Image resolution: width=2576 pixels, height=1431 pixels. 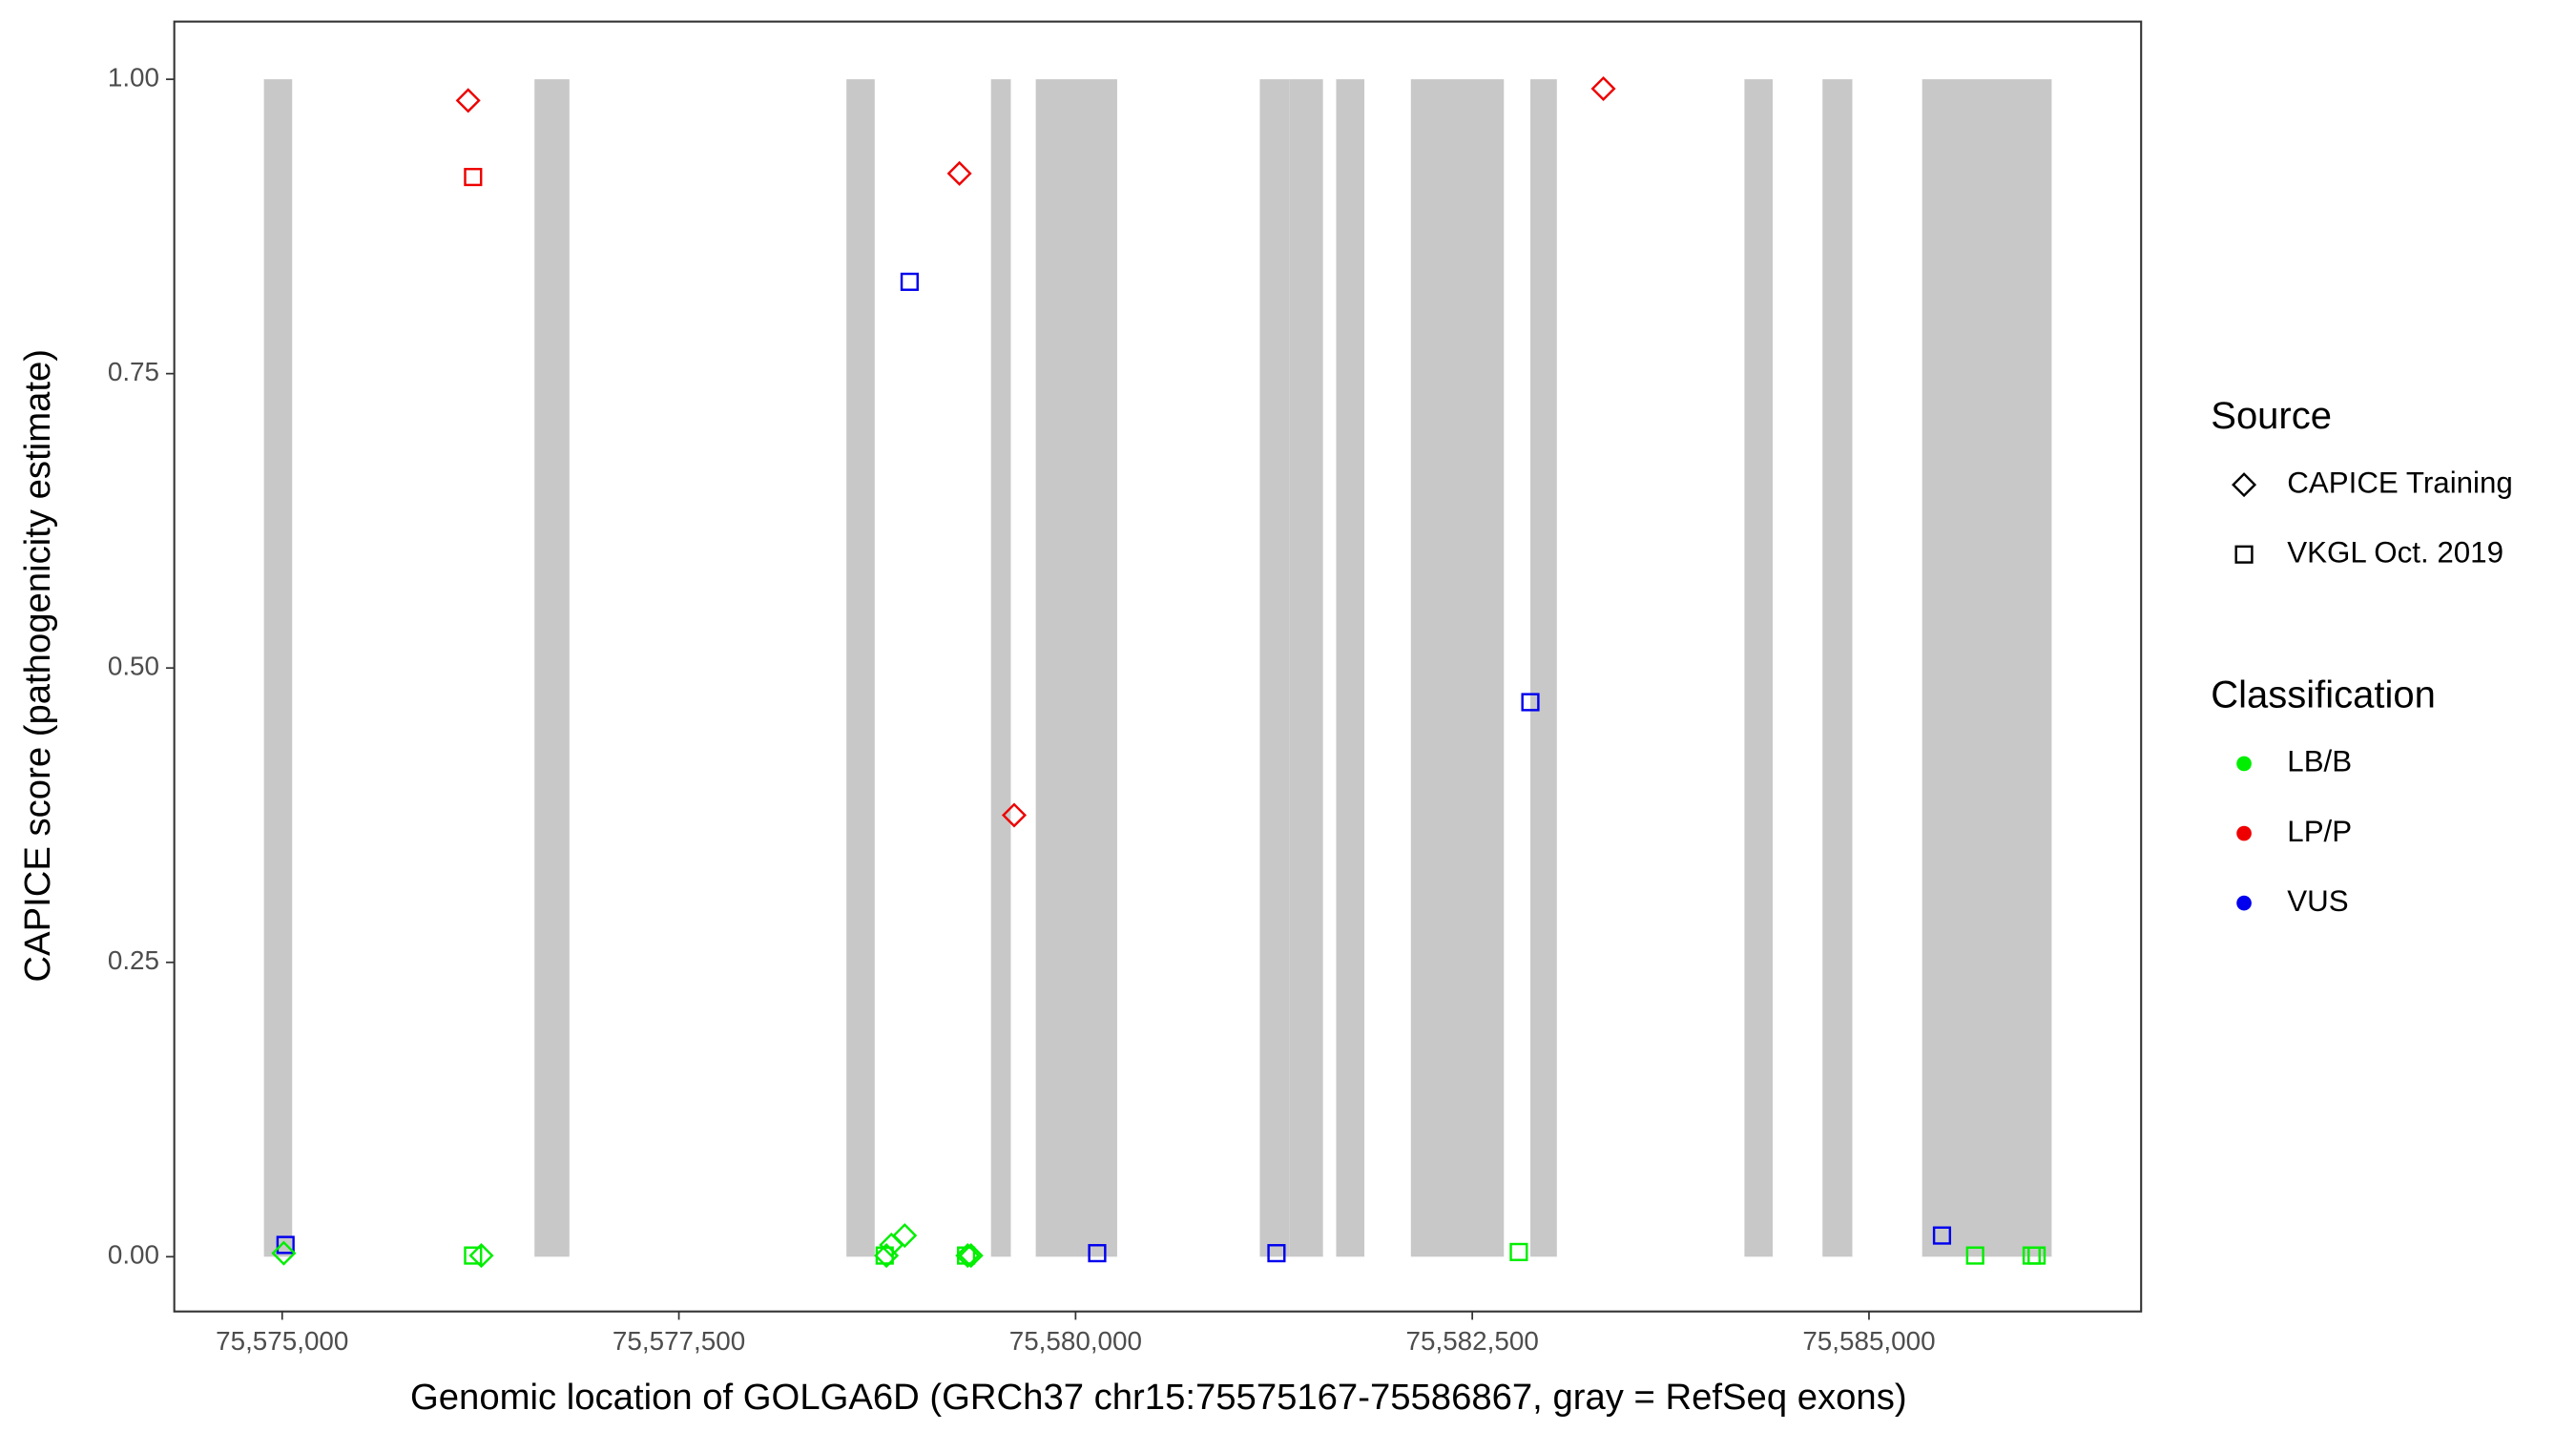 What do you see at coordinates (133, 667) in the screenshot?
I see `y-tick-label: 0.50` at bounding box center [133, 667].